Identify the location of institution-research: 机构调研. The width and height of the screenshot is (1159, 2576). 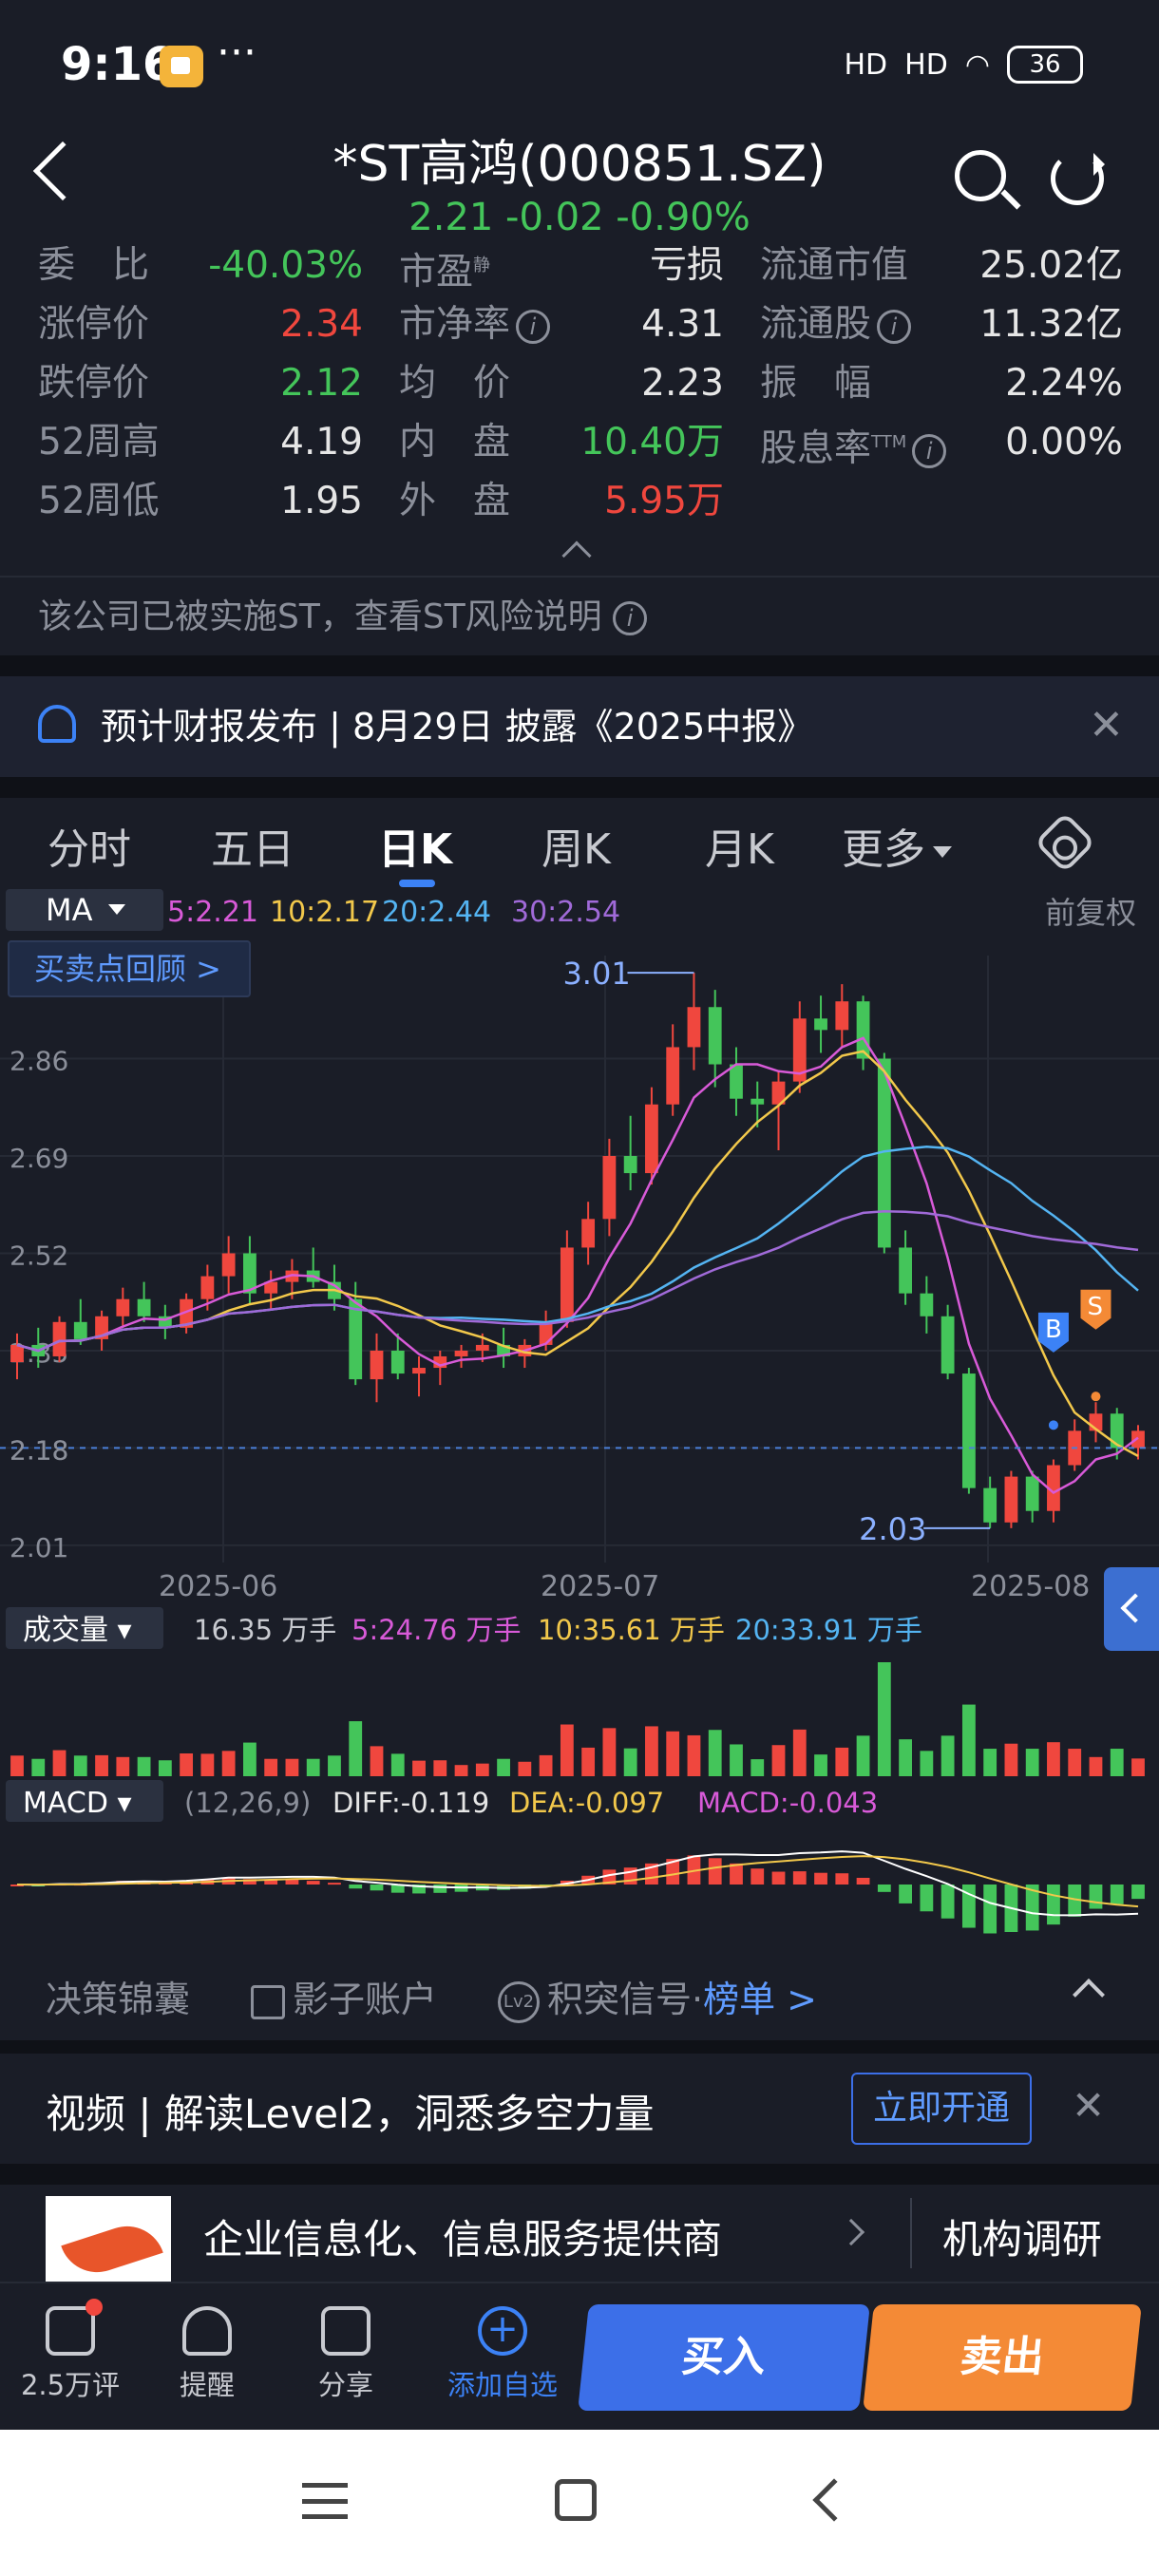
(1022, 2239).